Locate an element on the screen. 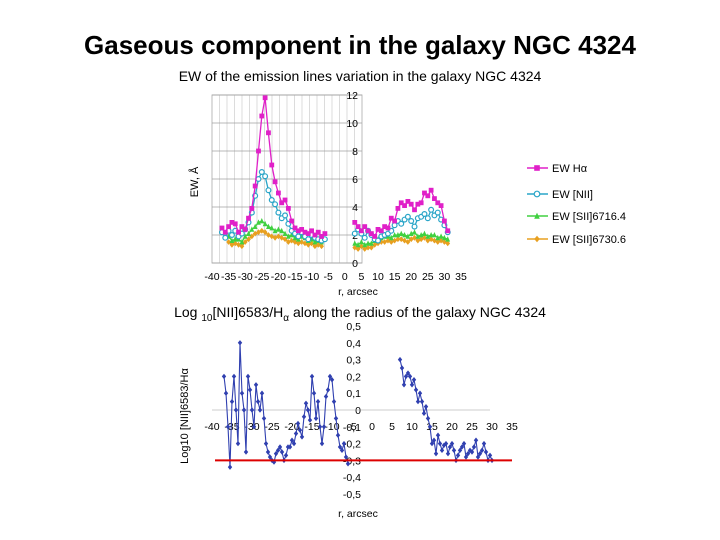 Image resolution: width=720 pixels, height=540 pixels. x-tick-label: -5 is located at coordinates (328, 277).